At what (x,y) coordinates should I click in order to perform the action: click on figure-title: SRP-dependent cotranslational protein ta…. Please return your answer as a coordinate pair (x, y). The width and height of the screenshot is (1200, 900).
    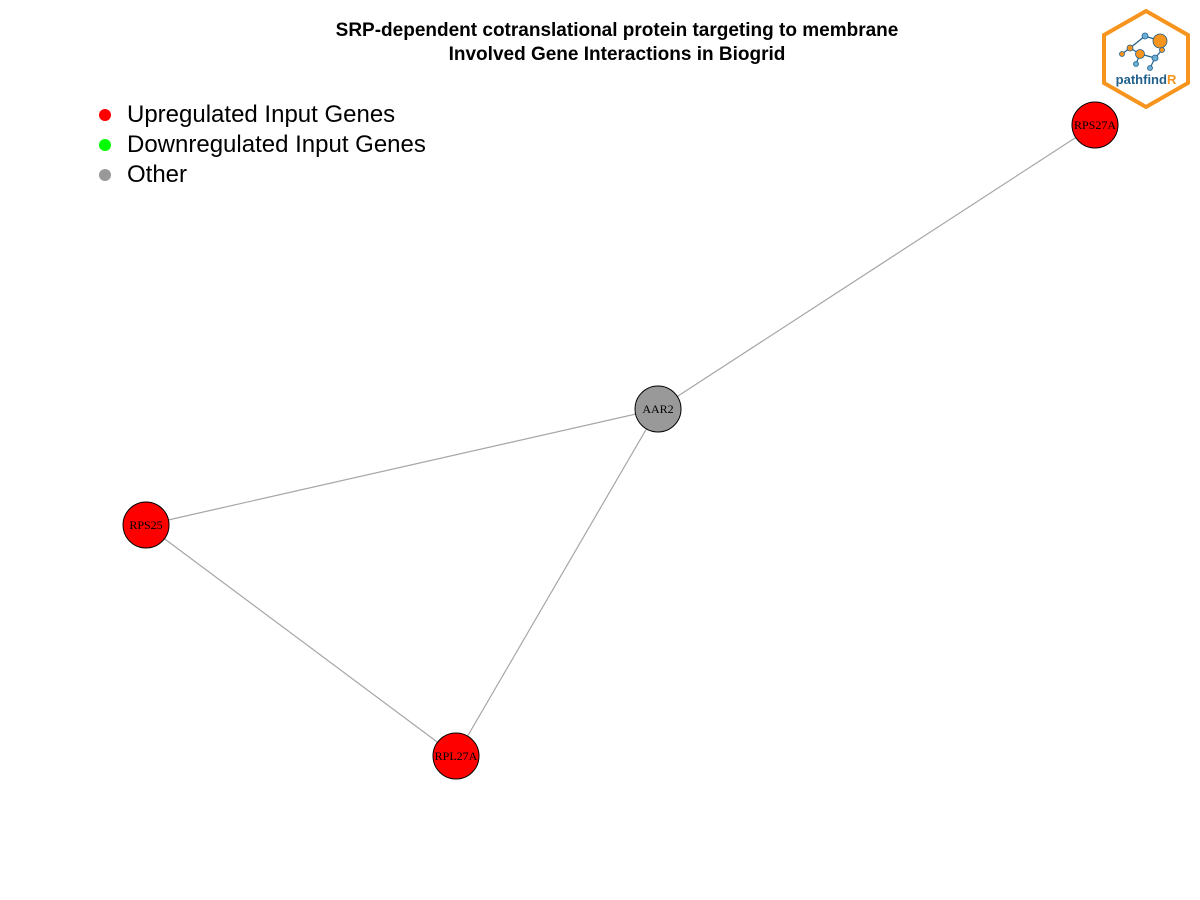
    Looking at the image, I should click on (600, 43).